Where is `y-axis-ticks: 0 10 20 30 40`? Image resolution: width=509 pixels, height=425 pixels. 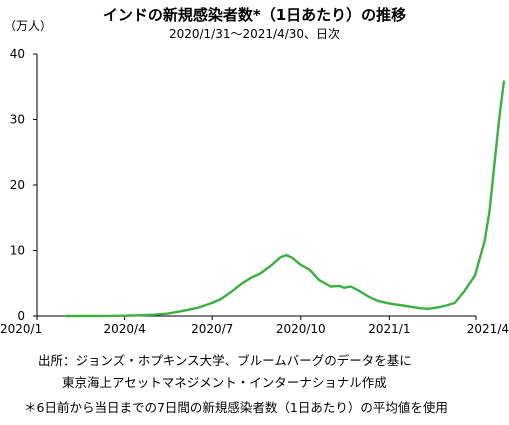 y-axis-ticks: 0 10 20 30 40 is located at coordinates (23, 185).